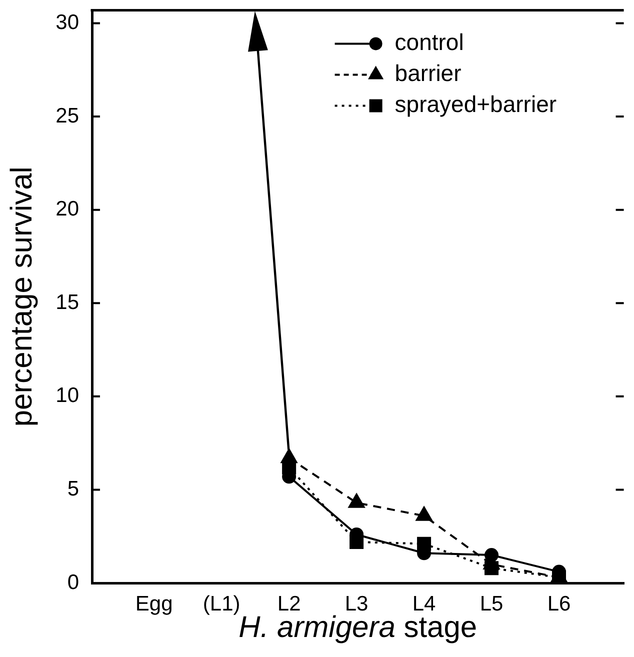 This screenshot has height=657, width=634. I want to click on y-tick-label: 15, so click(67, 302).